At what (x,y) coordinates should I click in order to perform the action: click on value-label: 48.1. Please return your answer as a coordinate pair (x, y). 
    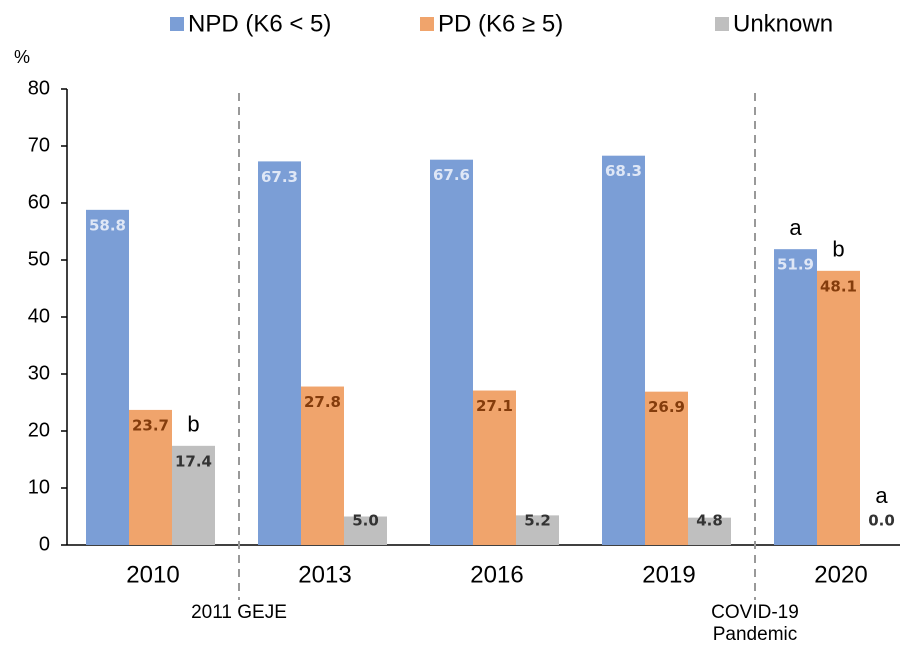
    Looking at the image, I should click on (838, 286).